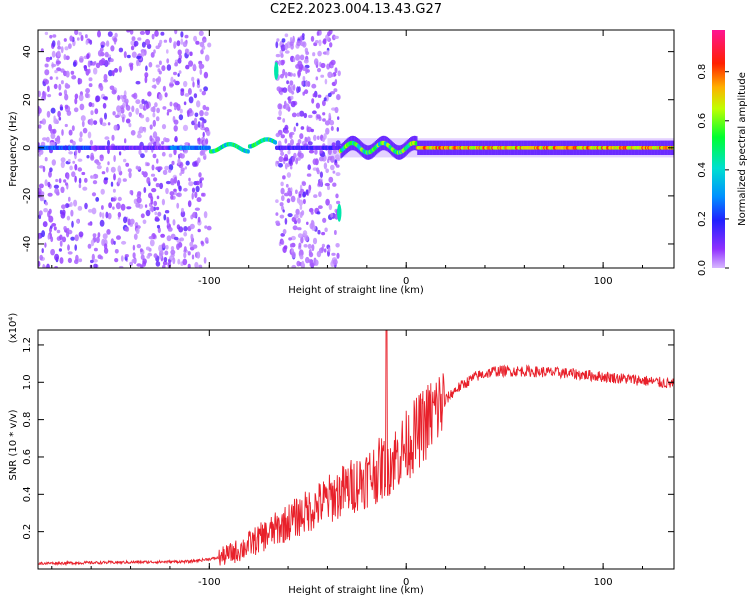  I want to click on snr-y-tick-label: 0.4, so click(27, 494).